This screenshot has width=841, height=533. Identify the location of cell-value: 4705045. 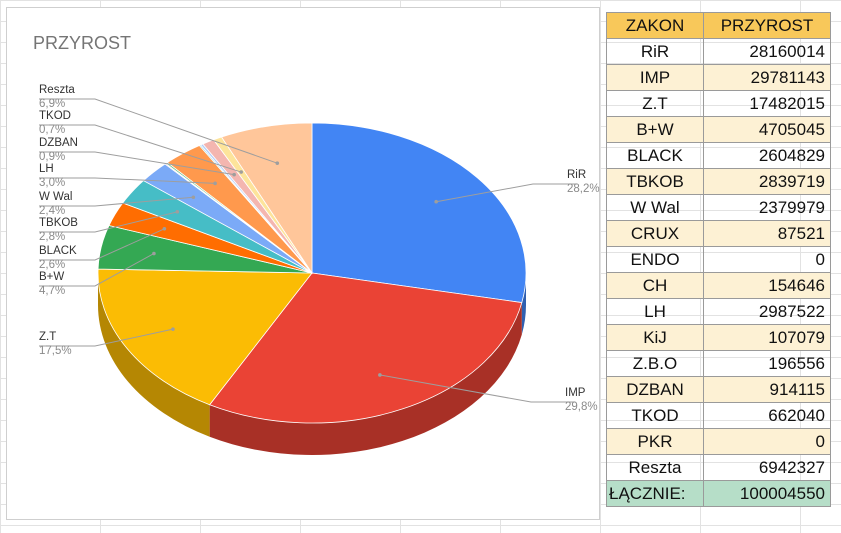
(767, 129).